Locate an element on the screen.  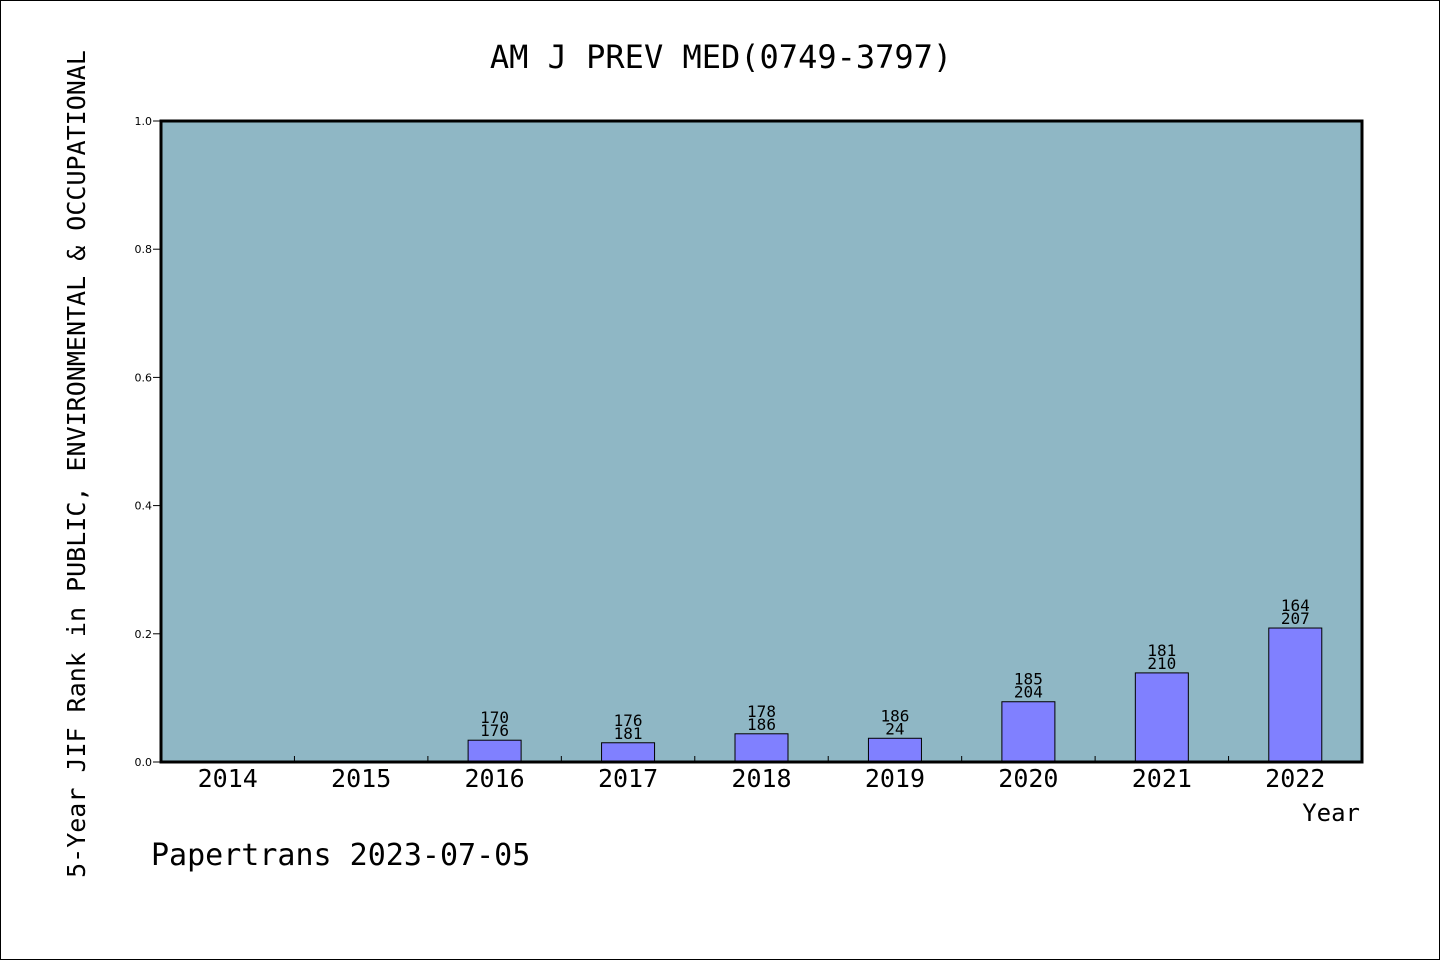
x-tick-label: 2014 is located at coordinates (228, 778).